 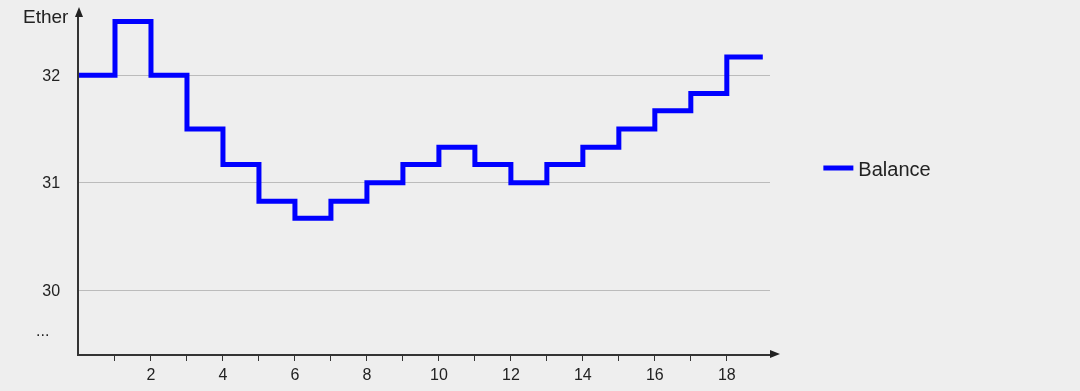 I want to click on x-tick-label: 4, so click(x=223, y=374).